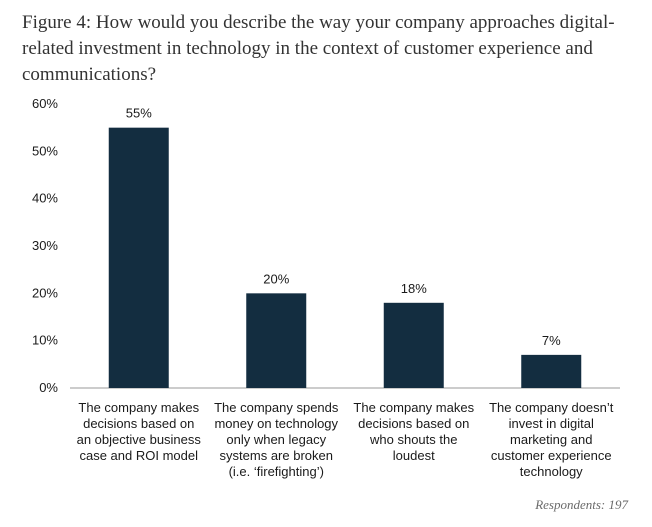  What do you see at coordinates (139, 113) in the screenshot?
I see `bar-value-label: 55%` at bounding box center [139, 113].